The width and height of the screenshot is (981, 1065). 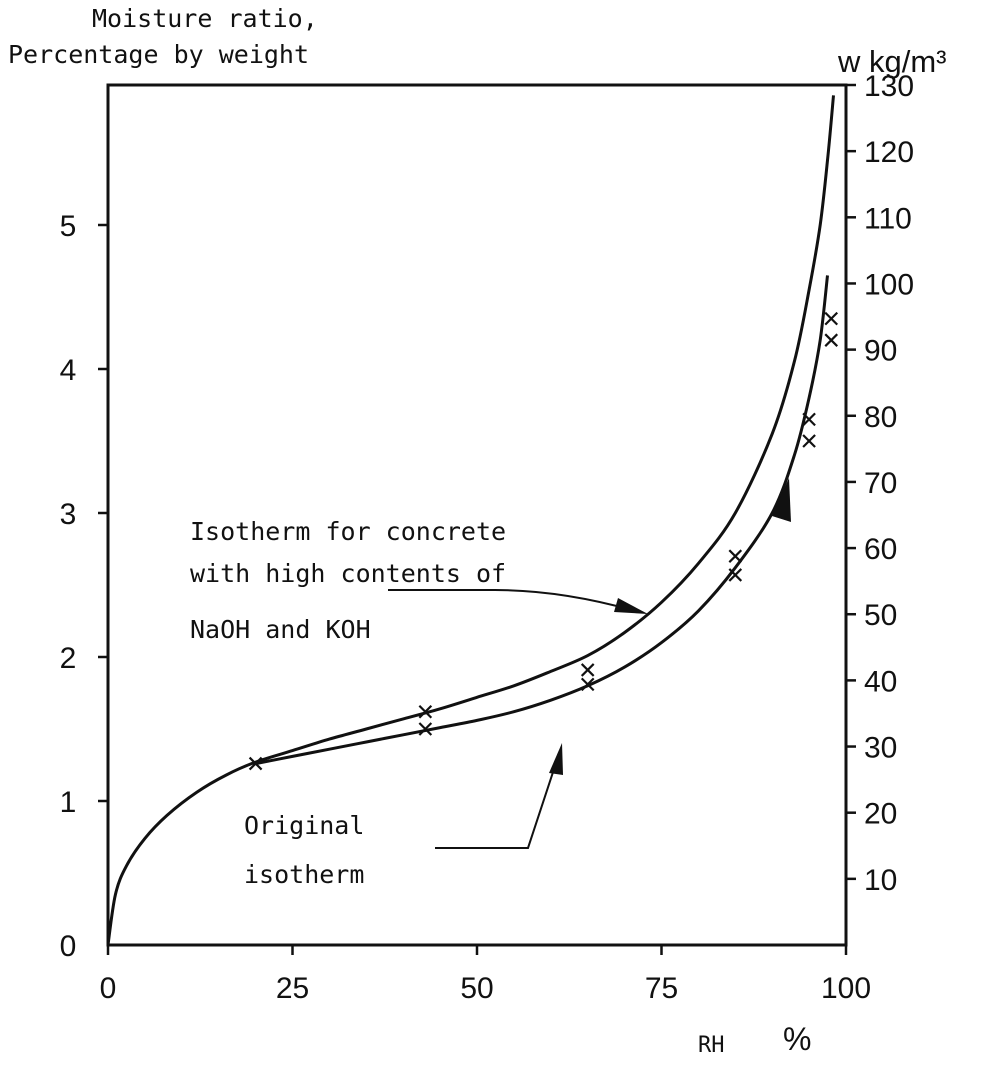 What do you see at coordinates (631, 606) in the screenshot?
I see `annotation-upper-arrowhead` at bounding box center [631, 606].